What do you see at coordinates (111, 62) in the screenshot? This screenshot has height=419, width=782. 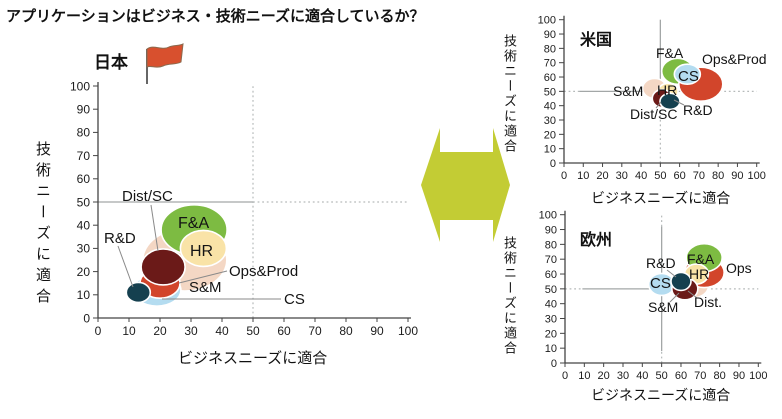 I see `region-title-japan: 日本` at bounding box center [111, 62].